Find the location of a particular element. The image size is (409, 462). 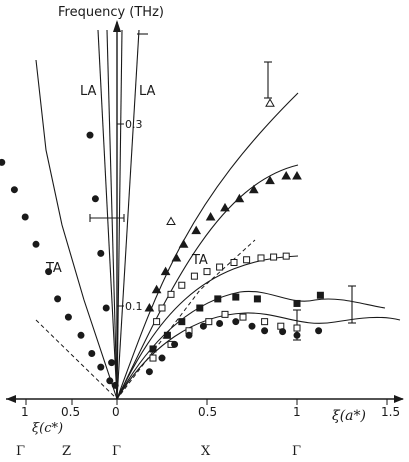

sym-label-gamma-center: Γ is located at coordinates (116, 451).